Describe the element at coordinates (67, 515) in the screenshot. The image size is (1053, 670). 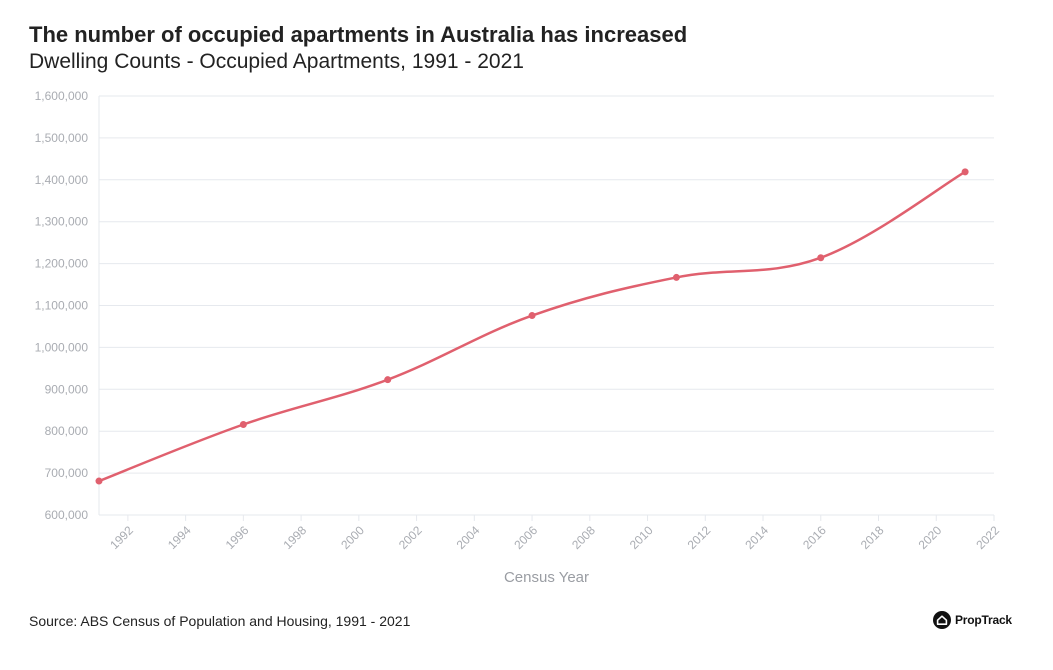
I see `y-tick-label: 600,000` at that location.